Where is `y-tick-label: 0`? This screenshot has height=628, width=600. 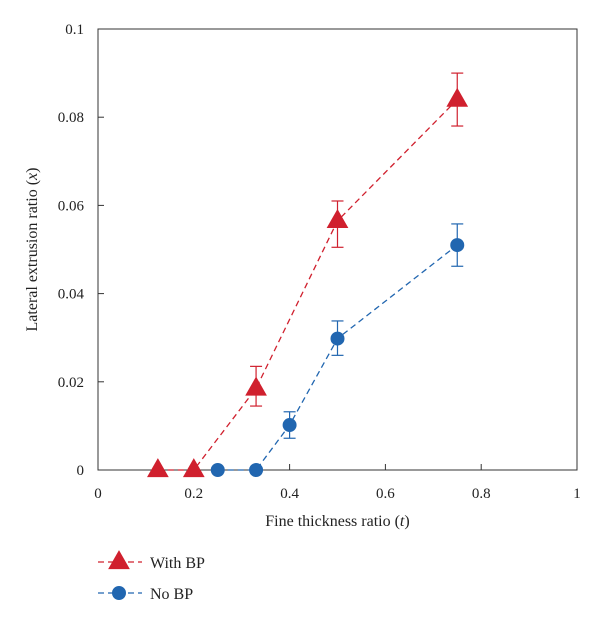 y-tick-label: 0 is located at coordinates (81, 471).